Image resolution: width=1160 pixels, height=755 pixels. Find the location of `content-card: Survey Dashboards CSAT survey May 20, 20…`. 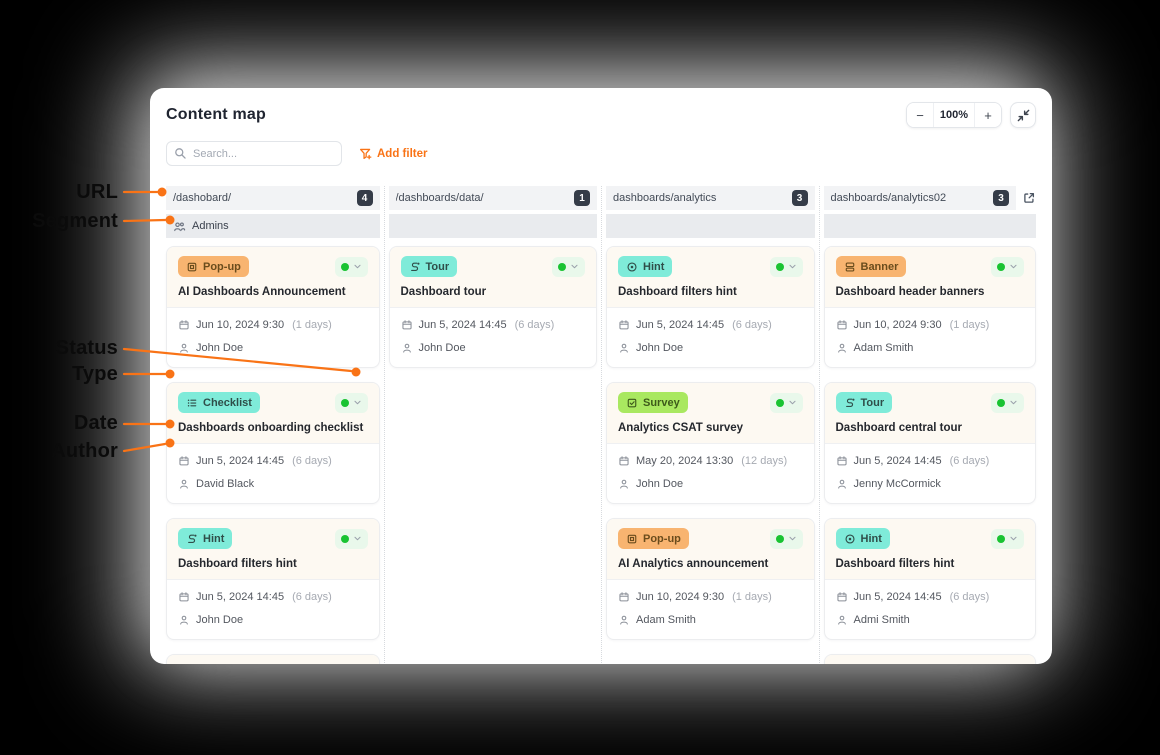

content-card: Survey Dashboards CSAT survey May 20, 20… is located at coordinates (273, 659).